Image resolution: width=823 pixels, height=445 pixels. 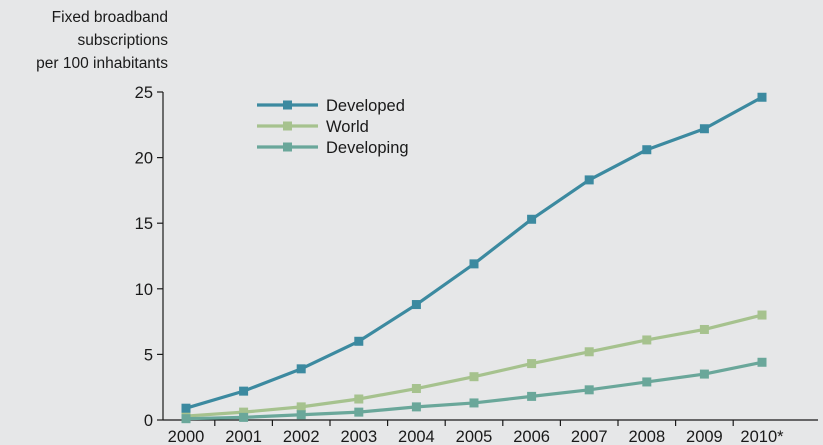 I want to click on legend: Developed World Developing, so click(x=333, y=127).